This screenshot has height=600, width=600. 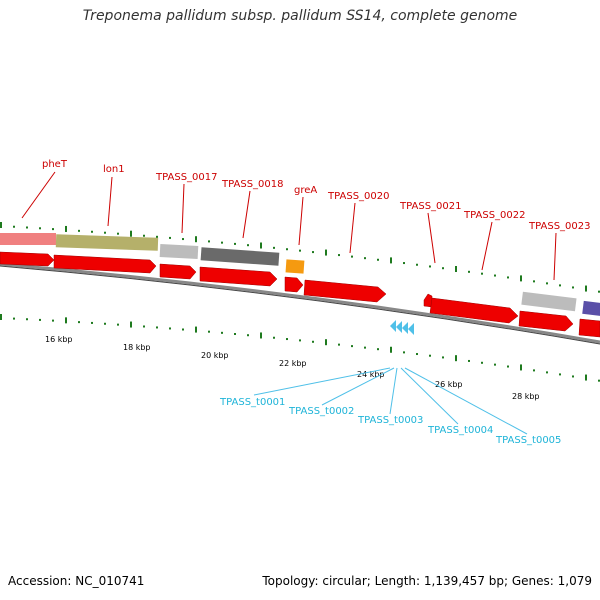 What do you see at coordinates (252, 184) in the screenshot?
I see `gene-label-TPASS_0018: TPASS_0018` at bounding box center [252, 184].